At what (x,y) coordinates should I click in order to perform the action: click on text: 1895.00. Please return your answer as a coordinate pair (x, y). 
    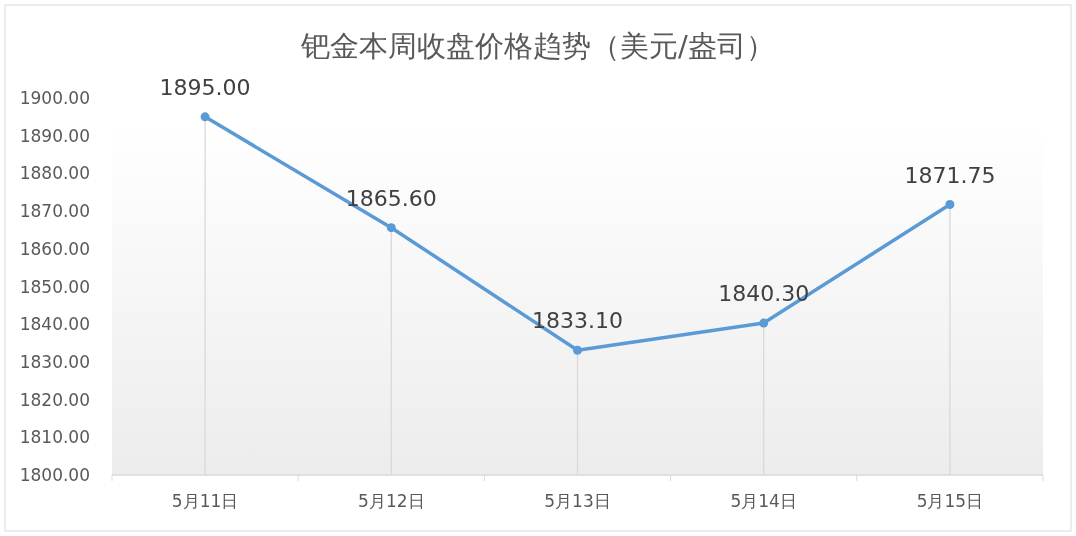
    Looking at the image, I should click on (205, 87).